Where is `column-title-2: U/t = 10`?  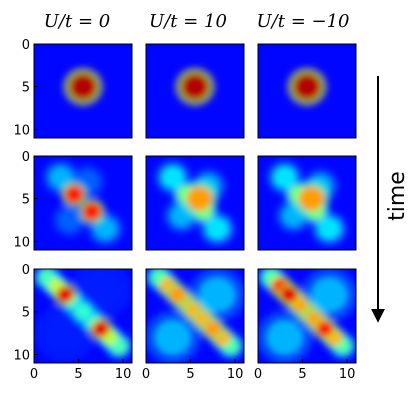 column-title-2: U/t = 10 is located at coordinates (188, 21).